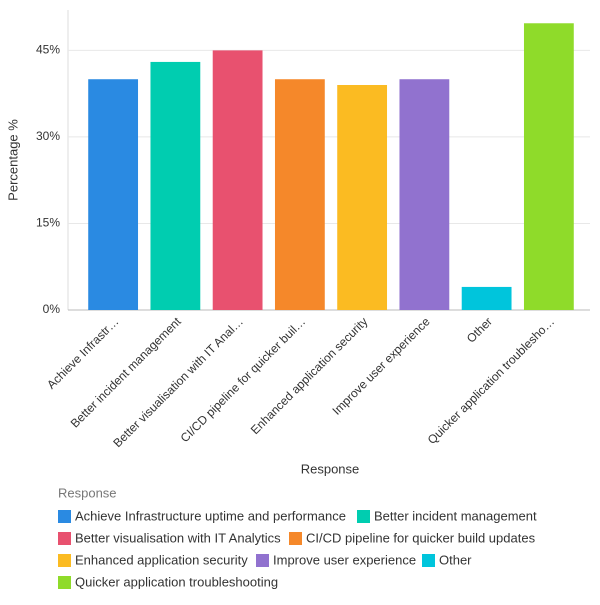 The width and height of the screenshot is (600, 605). Describe the element at coordinates (161, 559) in the screenshot. I see `legend-label: Enhanced application security` at that location.